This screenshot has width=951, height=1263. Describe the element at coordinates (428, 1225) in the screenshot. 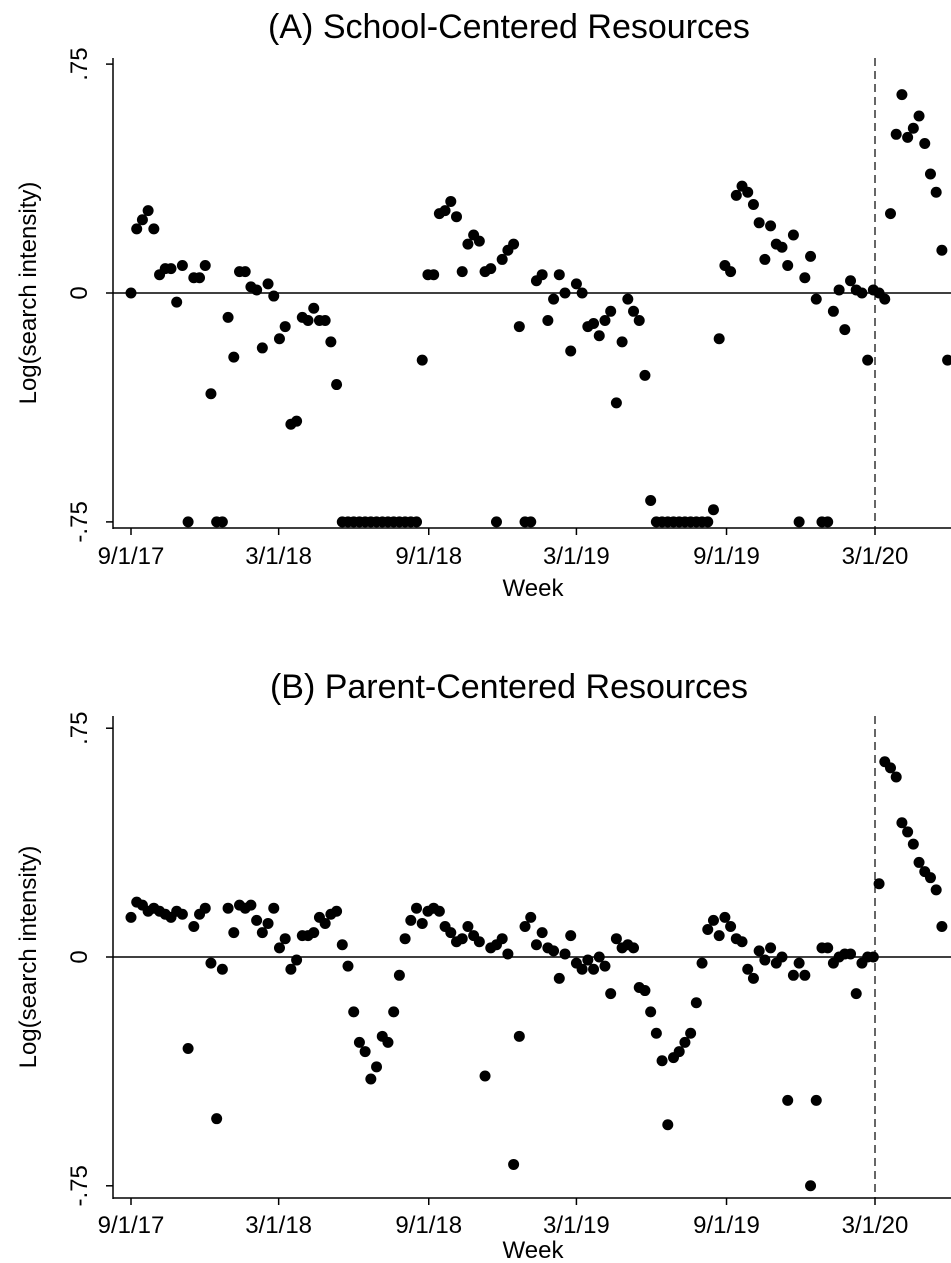

I see `x-tick-label: 9/1/18` at that location.